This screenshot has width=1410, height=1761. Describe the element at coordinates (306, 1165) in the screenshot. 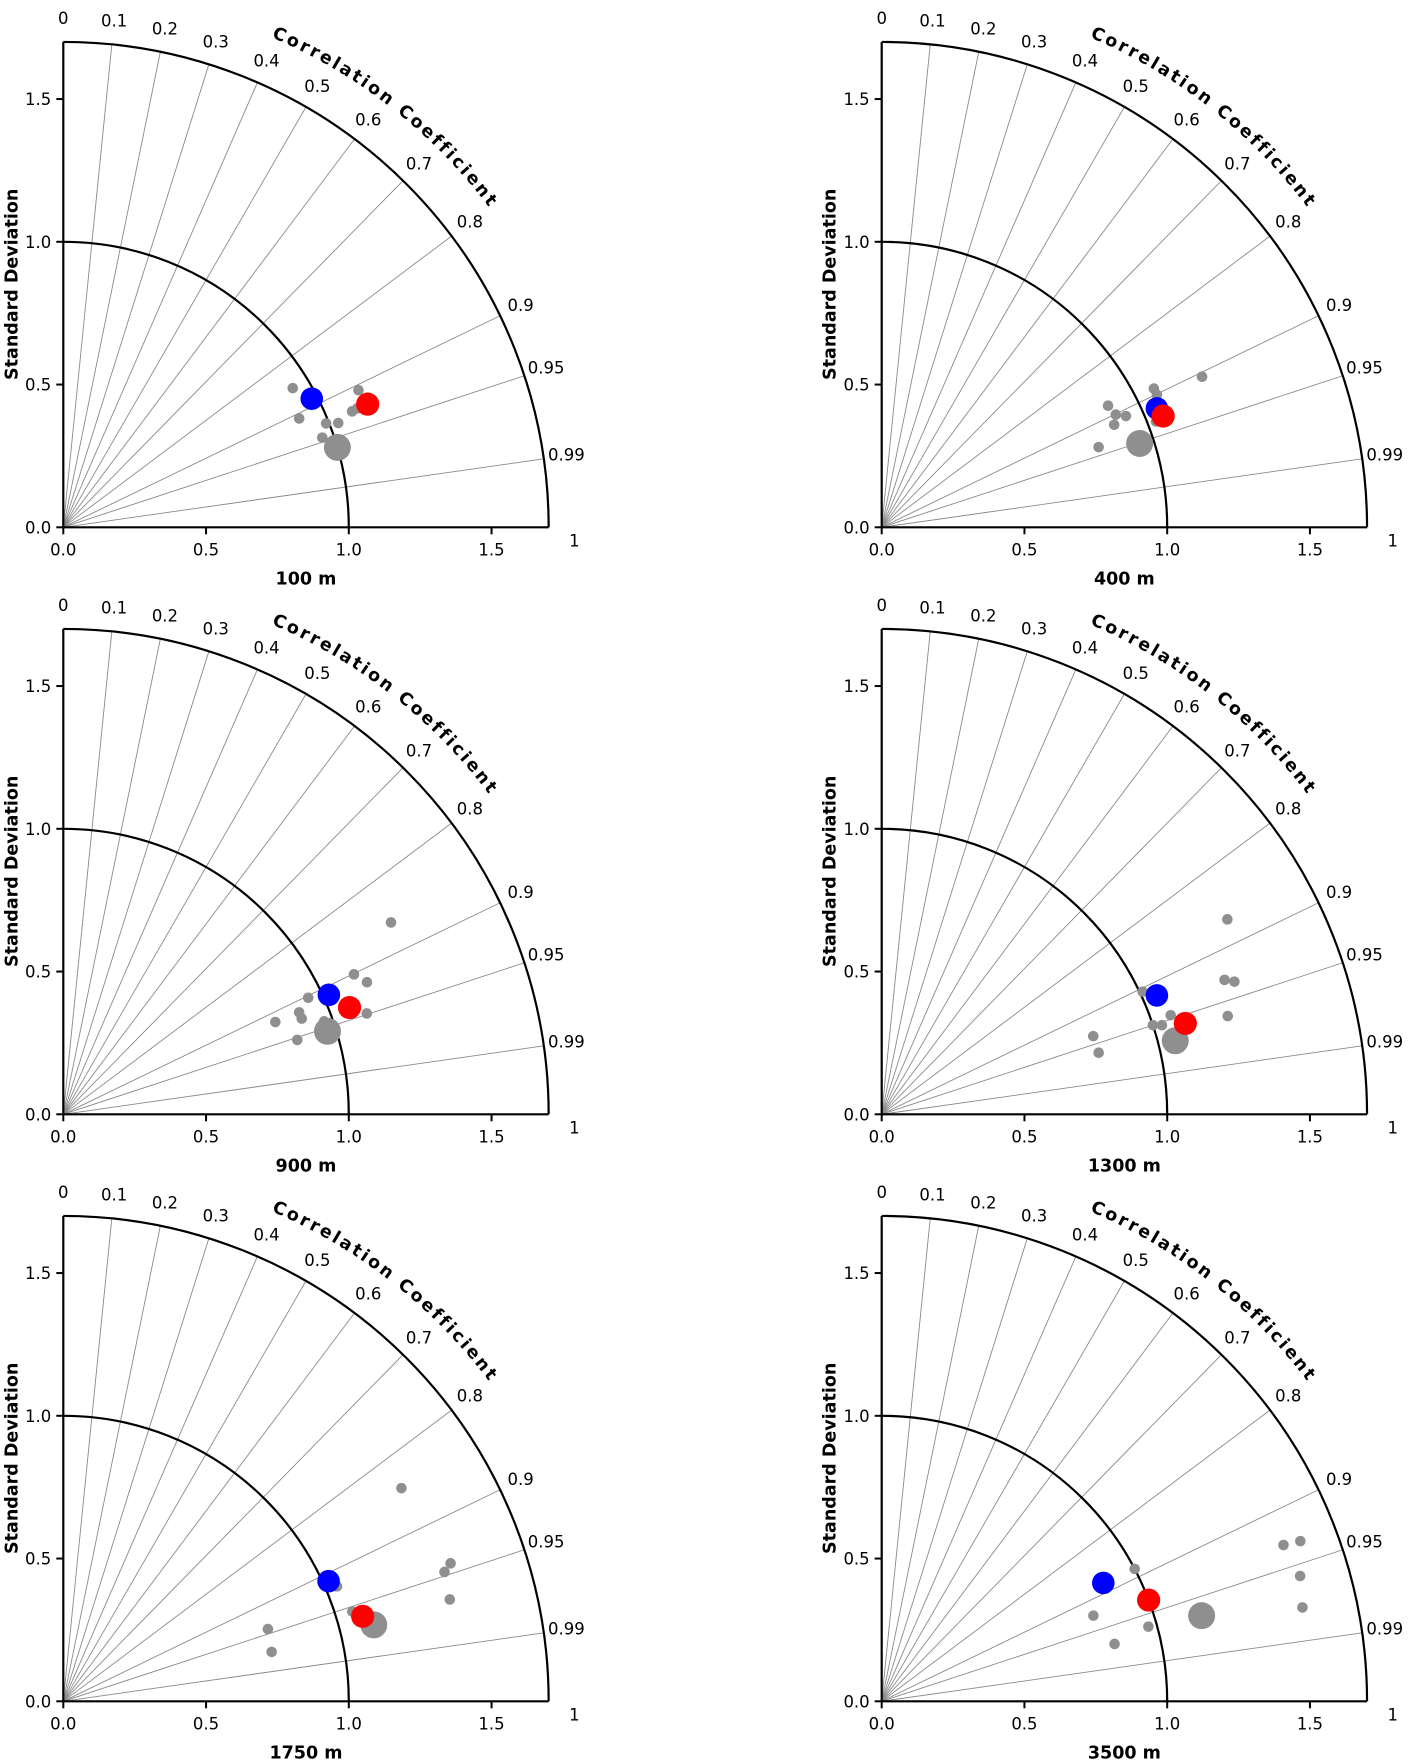

I see `panel-title: 900 m` at that location.